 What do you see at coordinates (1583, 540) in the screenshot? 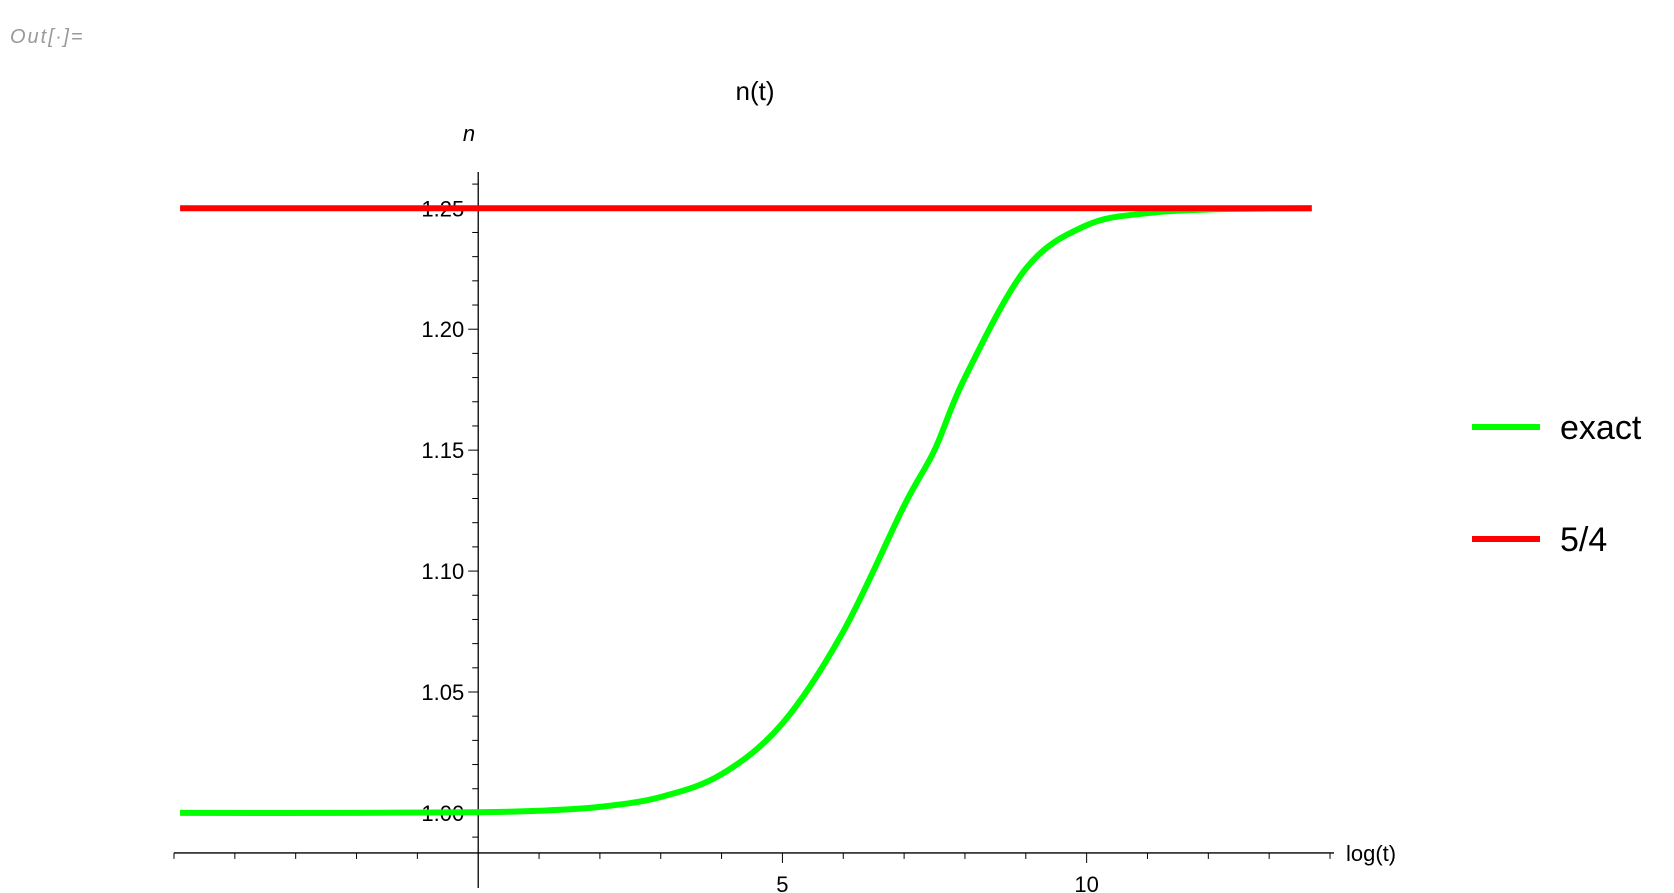
I see `legend-label-5-4: 5/4` at bounding box center [1583, 540].